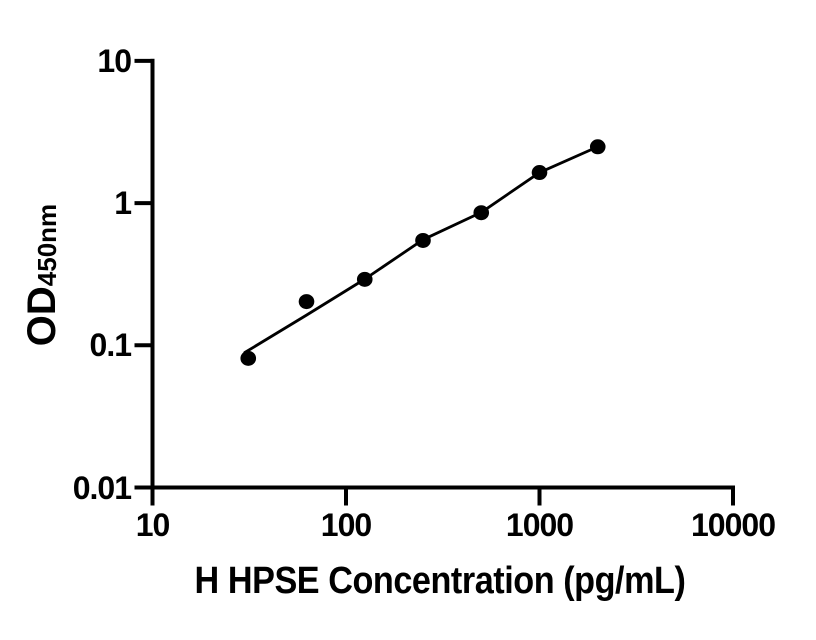 The width and height of the screenshot is (816, 640). What do you see at coordinates (346, 525) in the screenshot?
I see `x-tick-label: 100` at bounding box center [346, 525].